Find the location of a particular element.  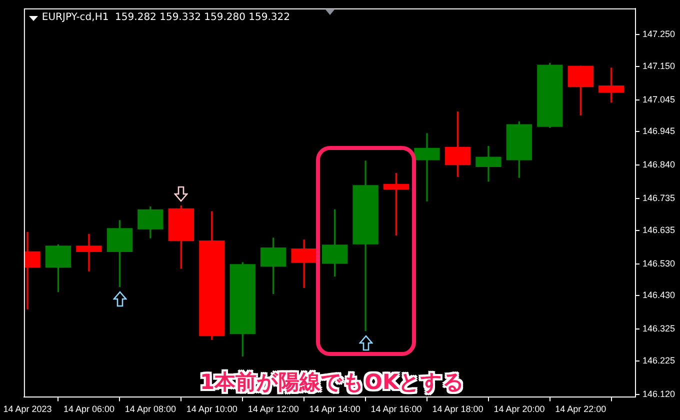

annotation: 1本前が陽線でもOKとする is located at coordinates (332, 382).